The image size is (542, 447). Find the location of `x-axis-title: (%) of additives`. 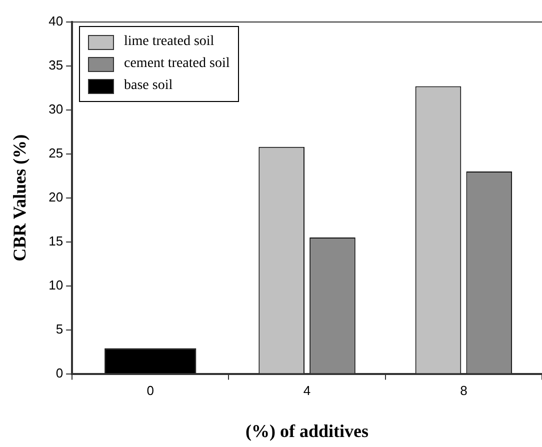

x-axis-title: (%) of additives is located at coordinates (307, 430).